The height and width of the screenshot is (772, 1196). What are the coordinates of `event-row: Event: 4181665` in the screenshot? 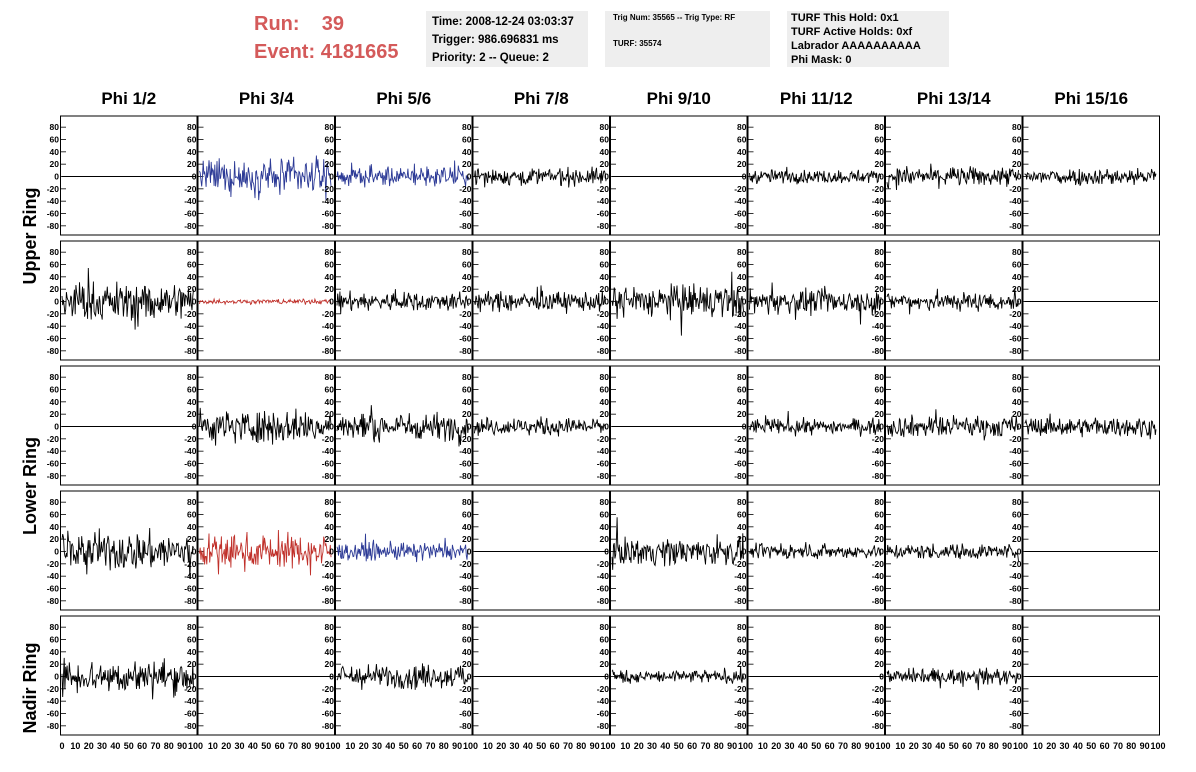 It's located at (326, 52).